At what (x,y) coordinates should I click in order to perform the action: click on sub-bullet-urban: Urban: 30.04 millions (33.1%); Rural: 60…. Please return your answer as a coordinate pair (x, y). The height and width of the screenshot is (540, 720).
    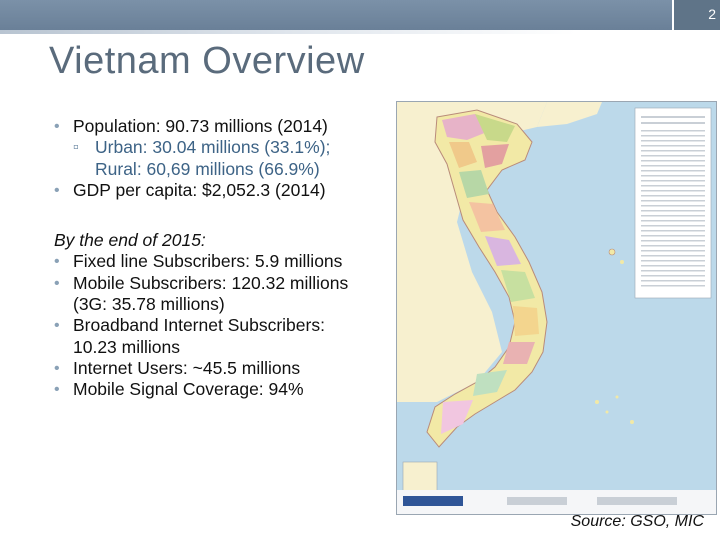
    Looking at the image, I should click on (224, 158).